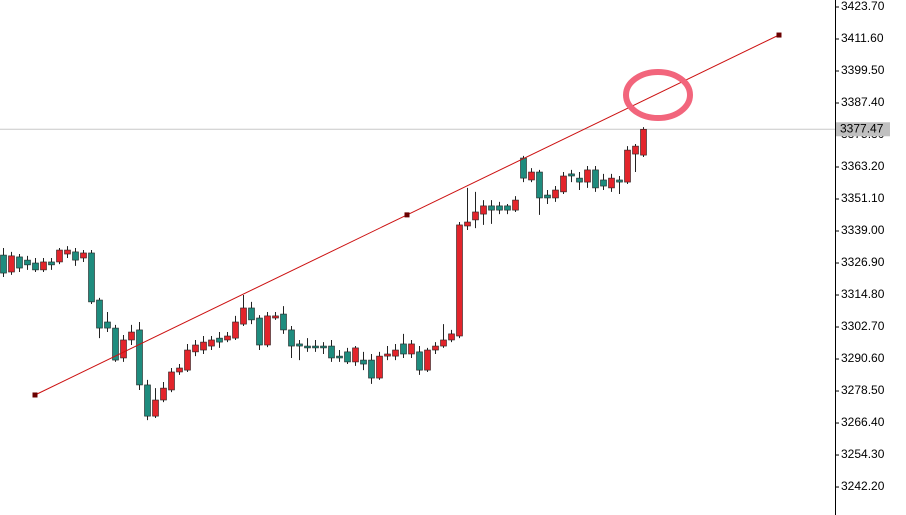  Describe the element at coordinates (863, 326) in the screenshot. I see `y-tick-label: 3302.70` at that location.